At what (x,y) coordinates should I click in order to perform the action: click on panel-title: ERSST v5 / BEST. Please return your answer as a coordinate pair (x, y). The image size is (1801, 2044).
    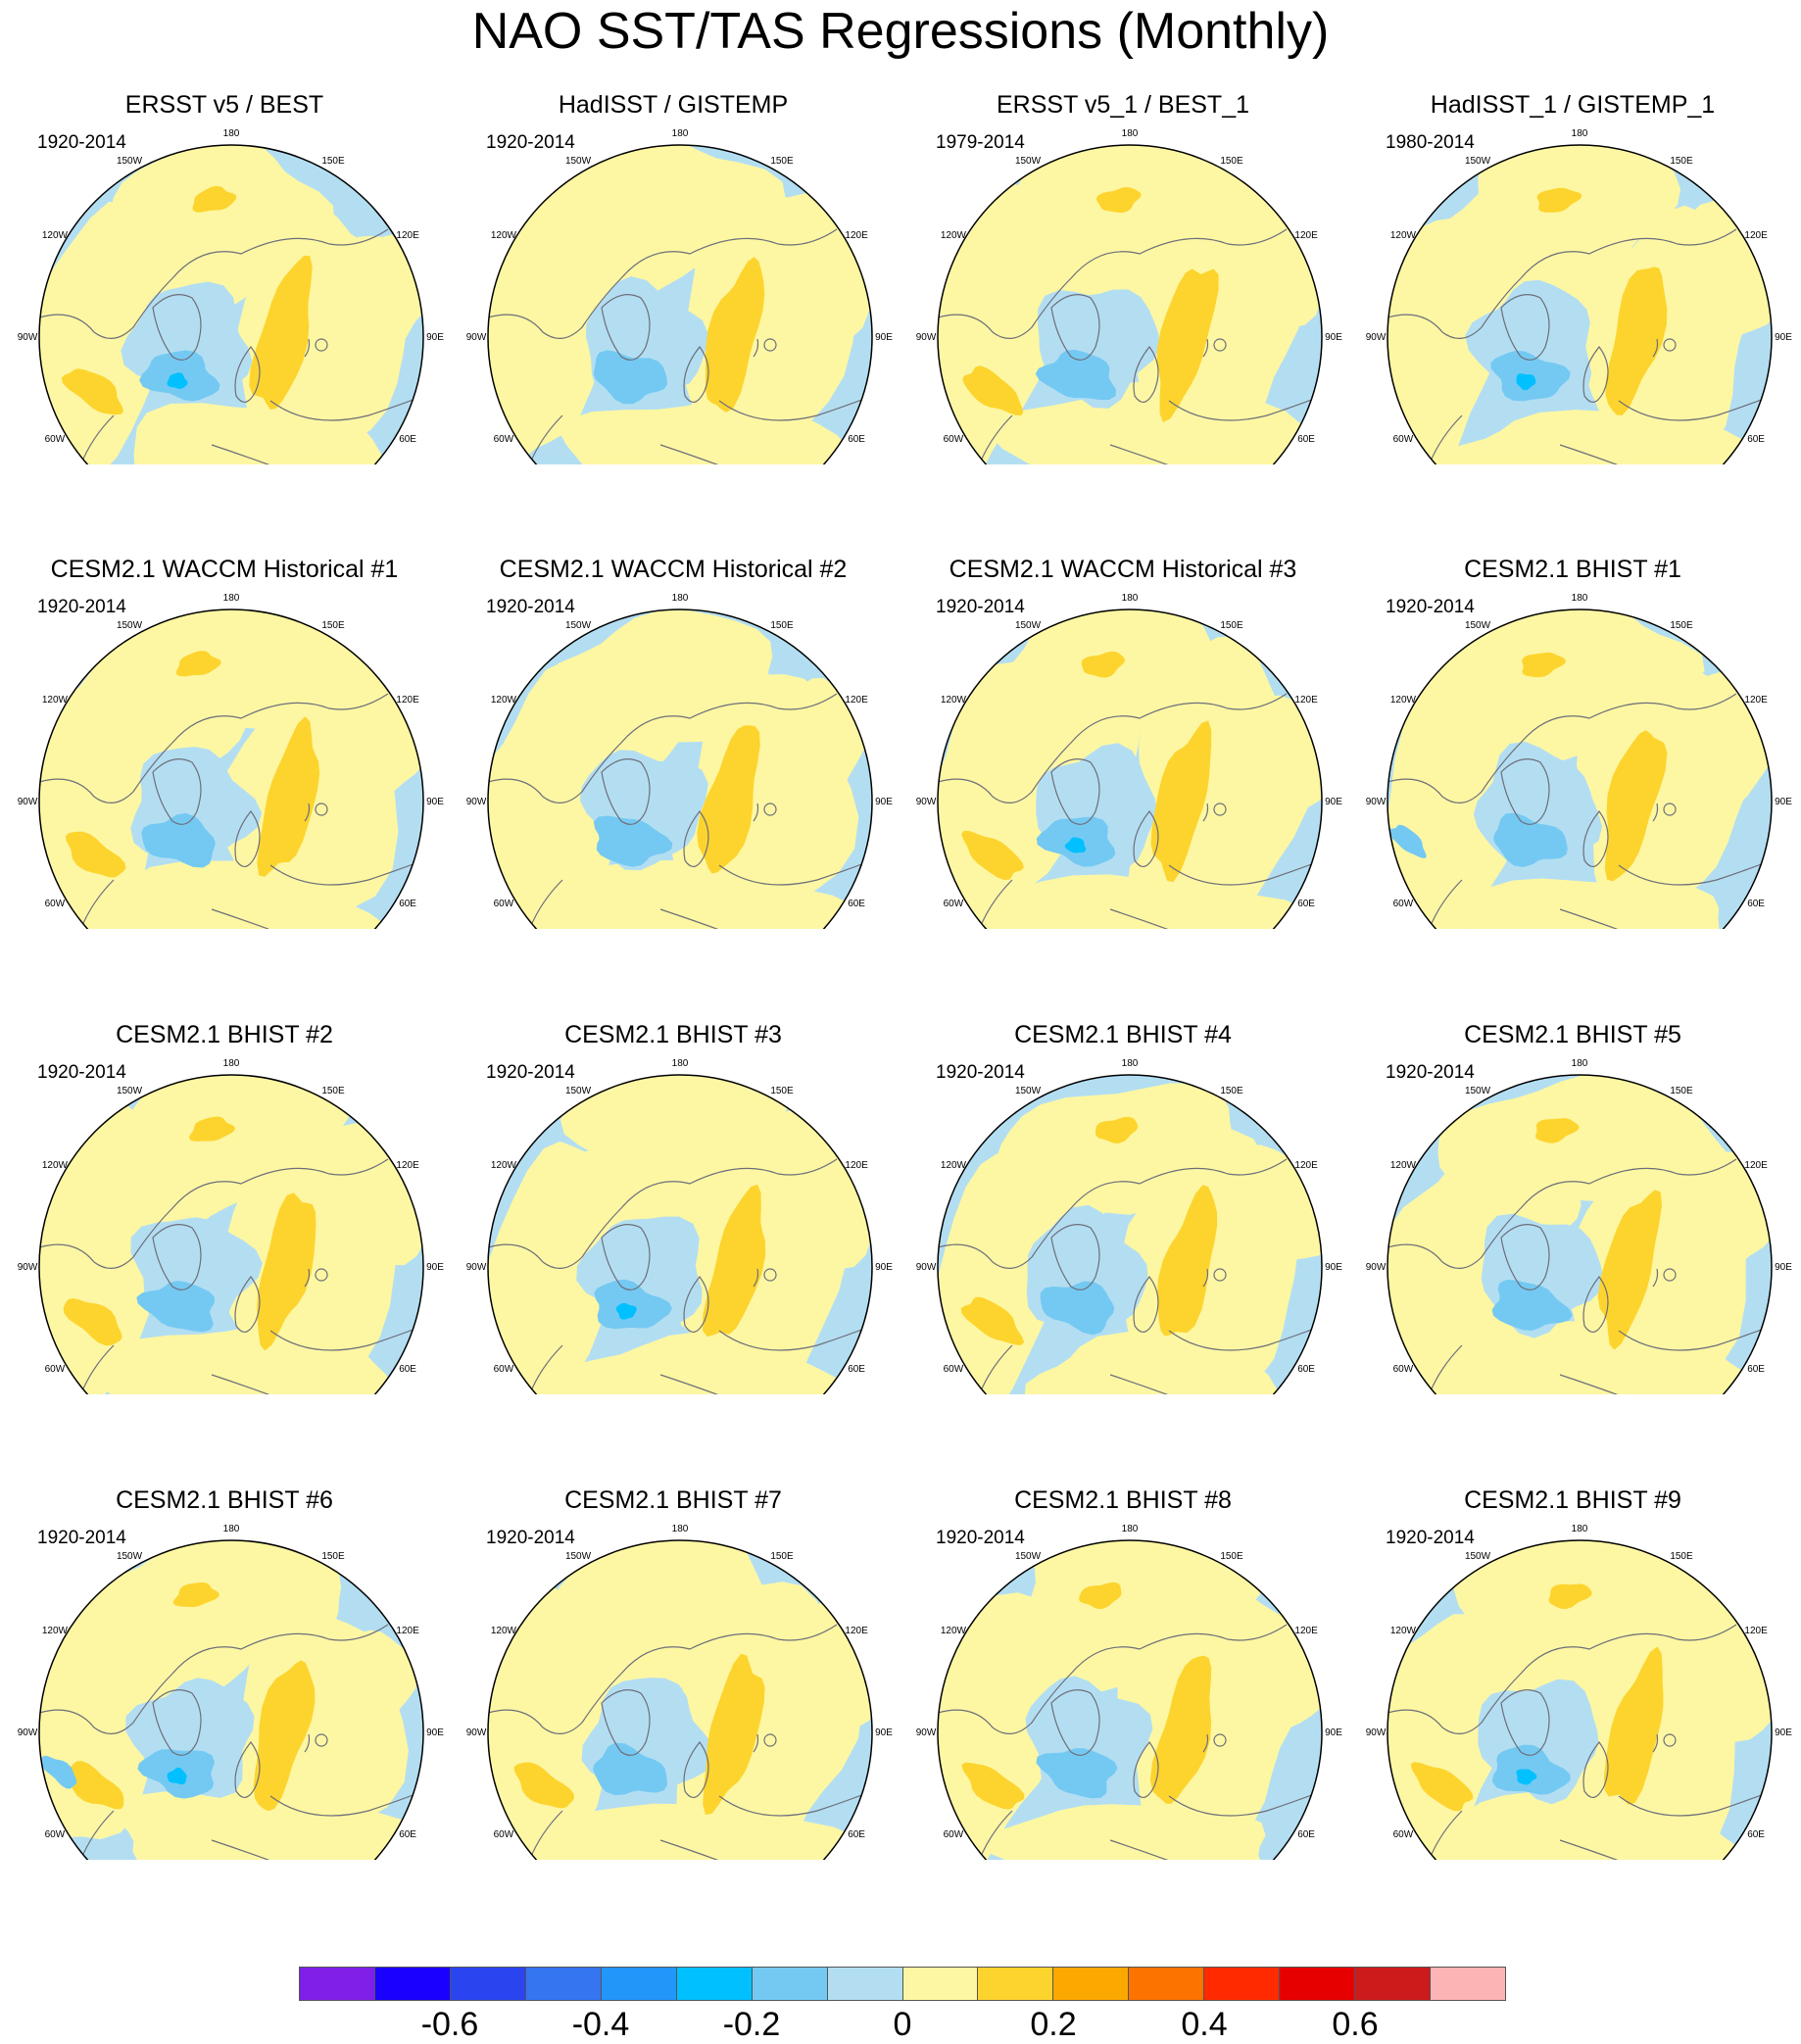
    Looking at the image, I should click on (224, 105).